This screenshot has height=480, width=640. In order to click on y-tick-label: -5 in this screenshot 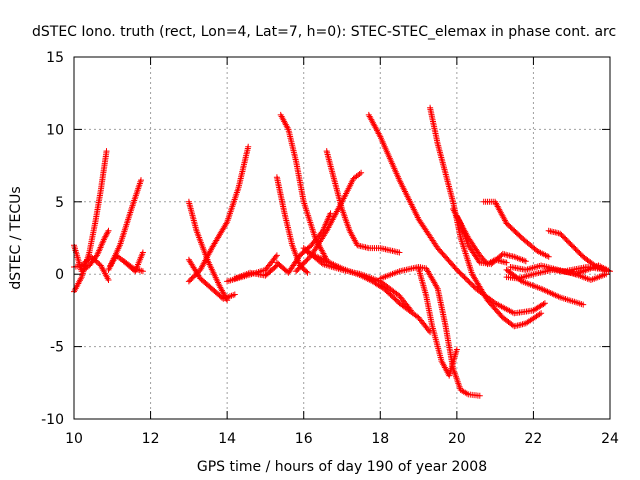, I will do `click(57, 348)`.